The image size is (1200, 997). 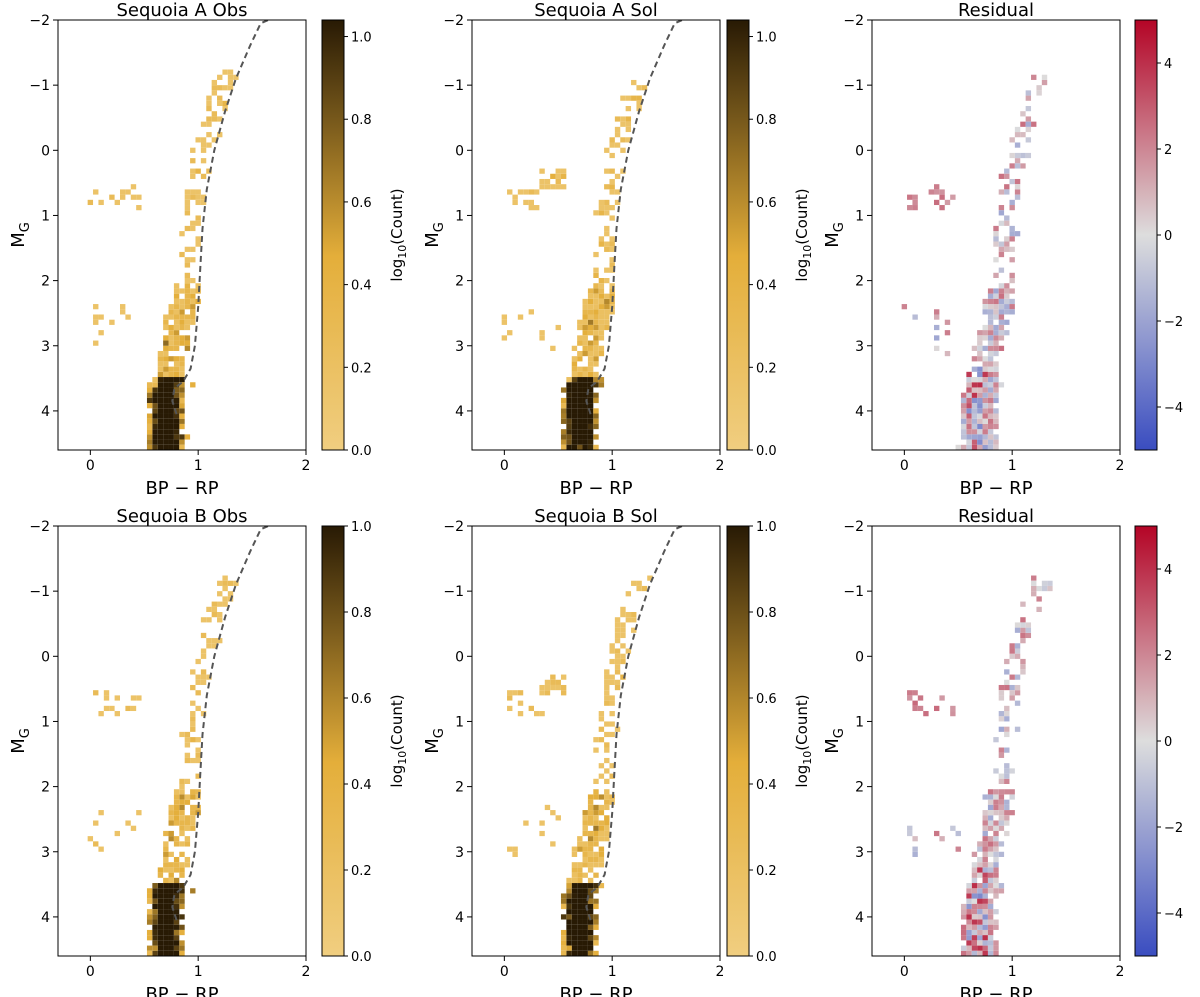 What do you see at coordinates (181, 516) in the screenshot?
I see `panel-title: Sequoia B Obs` at bounding box center [181, 516].